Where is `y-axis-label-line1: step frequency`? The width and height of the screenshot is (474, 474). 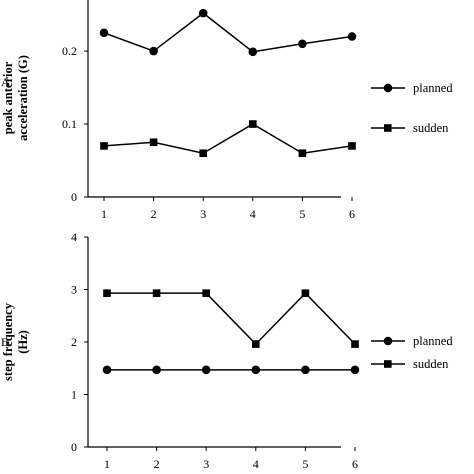 y-axis-label-line1: step frequency is located at coordinates (8, 341).